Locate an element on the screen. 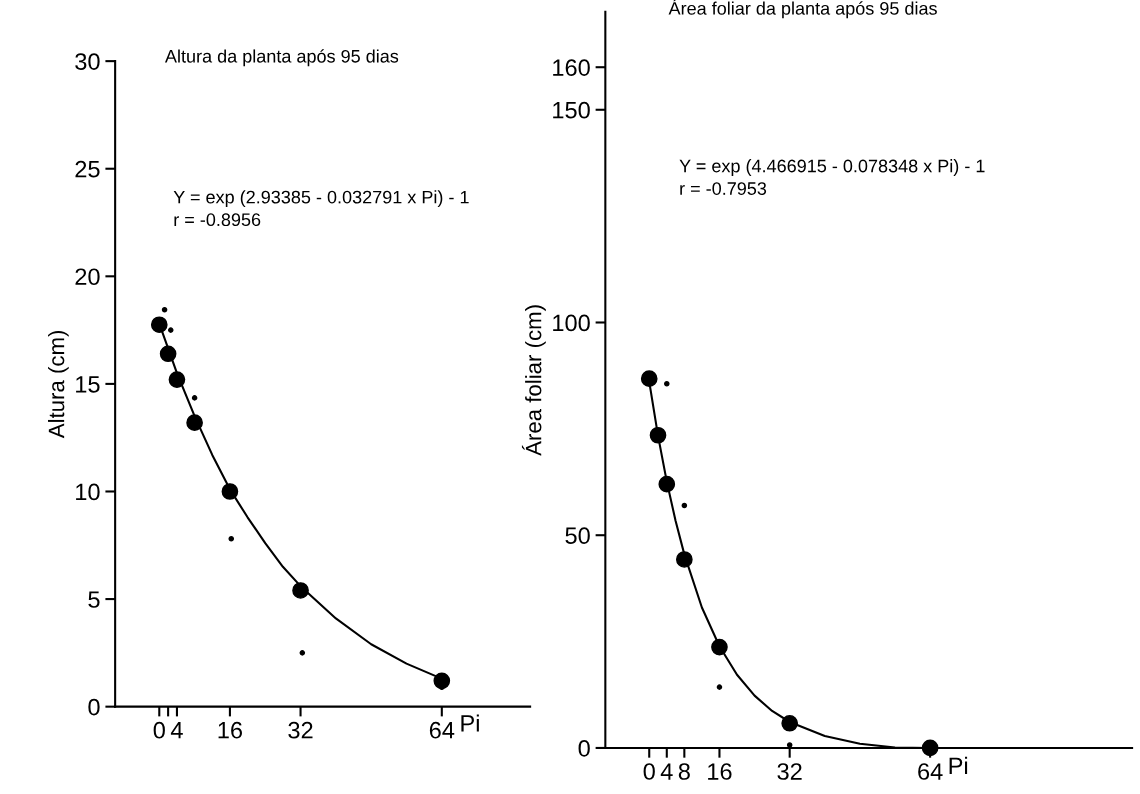 This screenshot has height=794, width=1140. y-tick-label: 50 is located at coordinates (577, 536).